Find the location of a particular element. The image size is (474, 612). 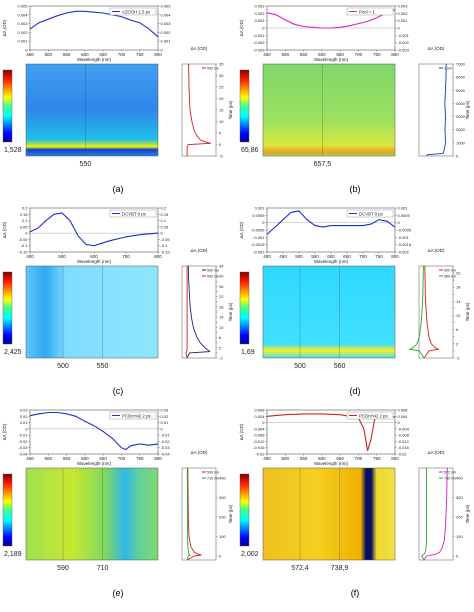

kinetics-frame is located at coordinates (199, 110).